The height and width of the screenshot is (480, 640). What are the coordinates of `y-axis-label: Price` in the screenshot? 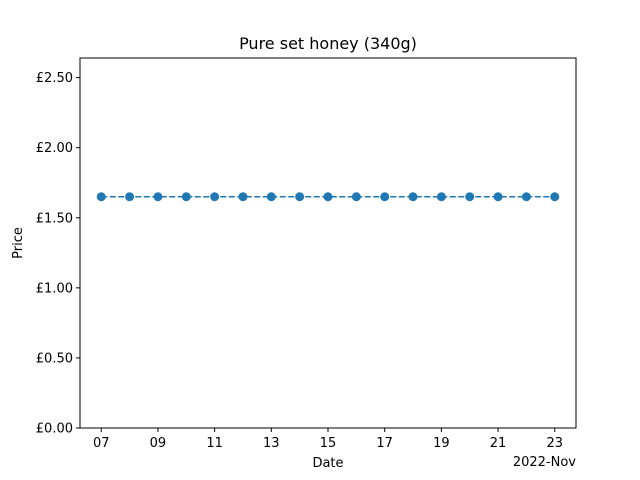 It's located at (18, 243).